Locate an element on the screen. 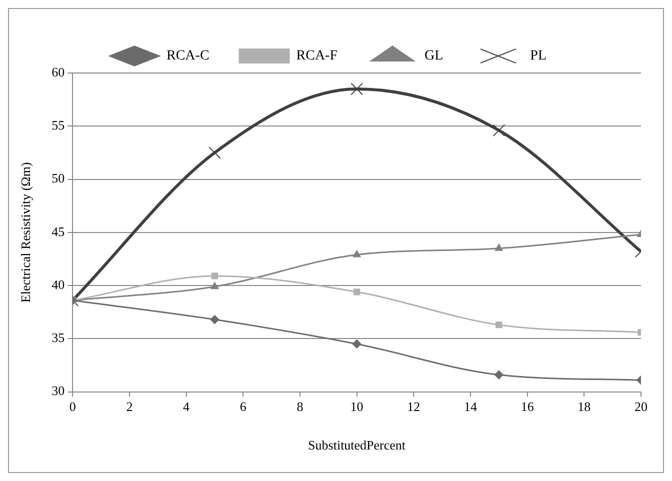 The image size is (672, 481). x-axis-title: SubstitutedPercent is located at coordinates (357, 445).